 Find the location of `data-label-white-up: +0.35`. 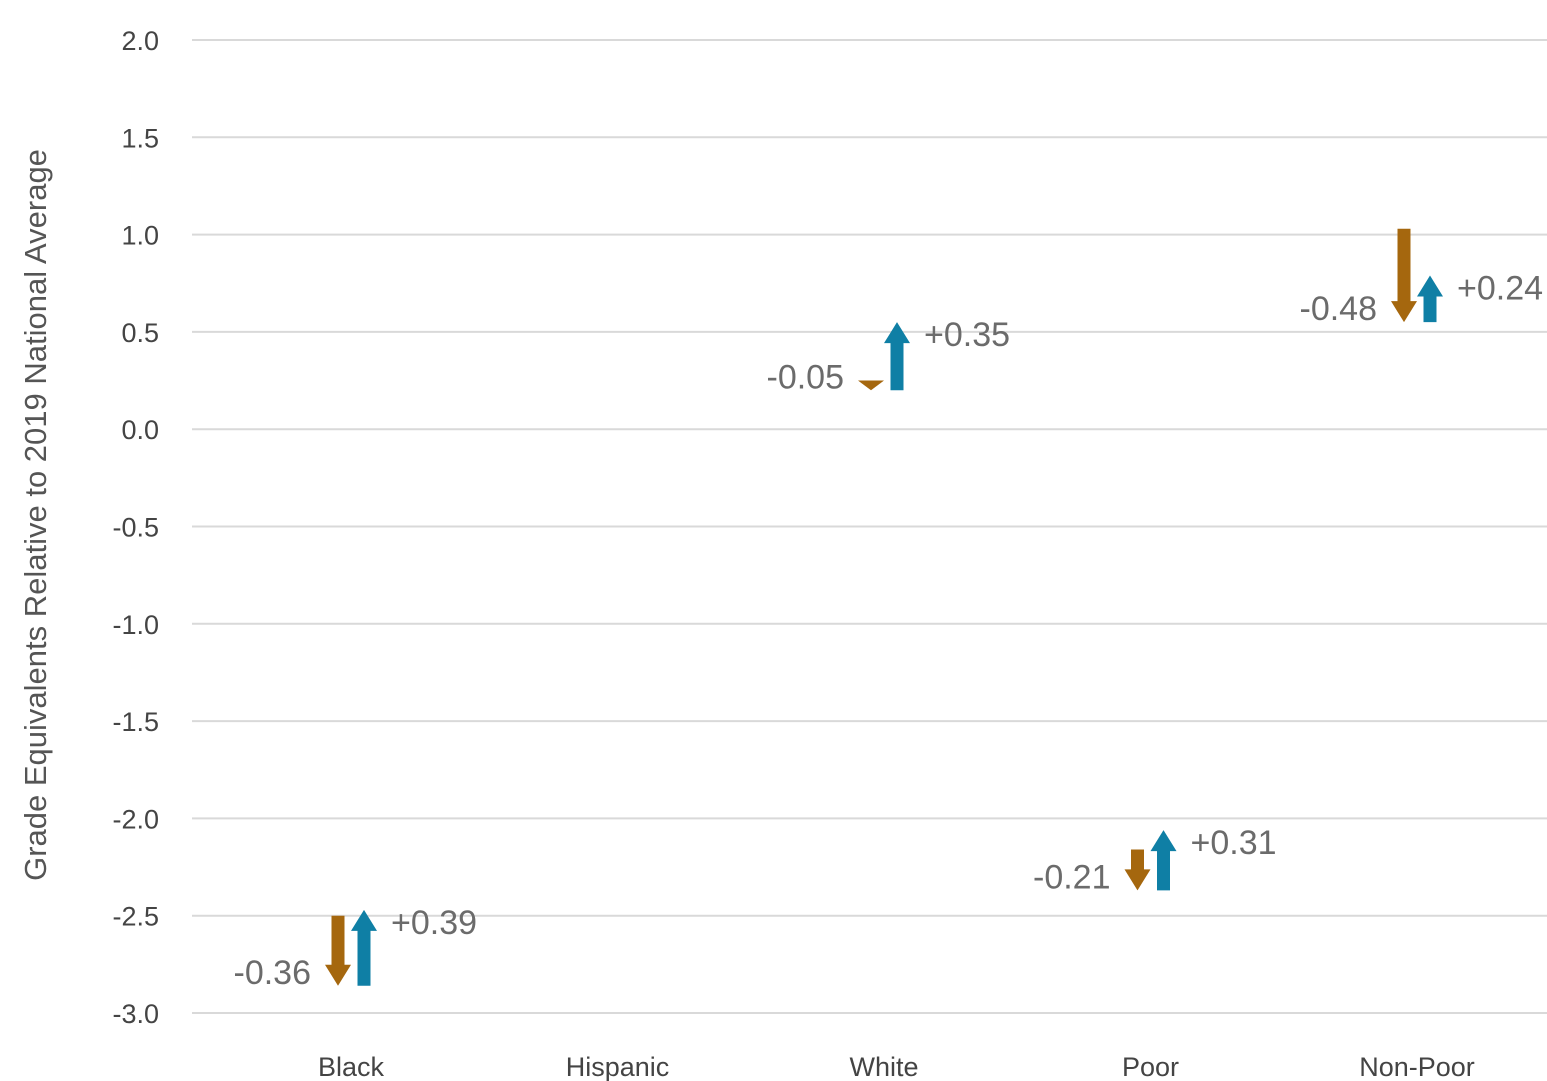

data-label-white-up: +0.35 is located at coordinates (967, 335).